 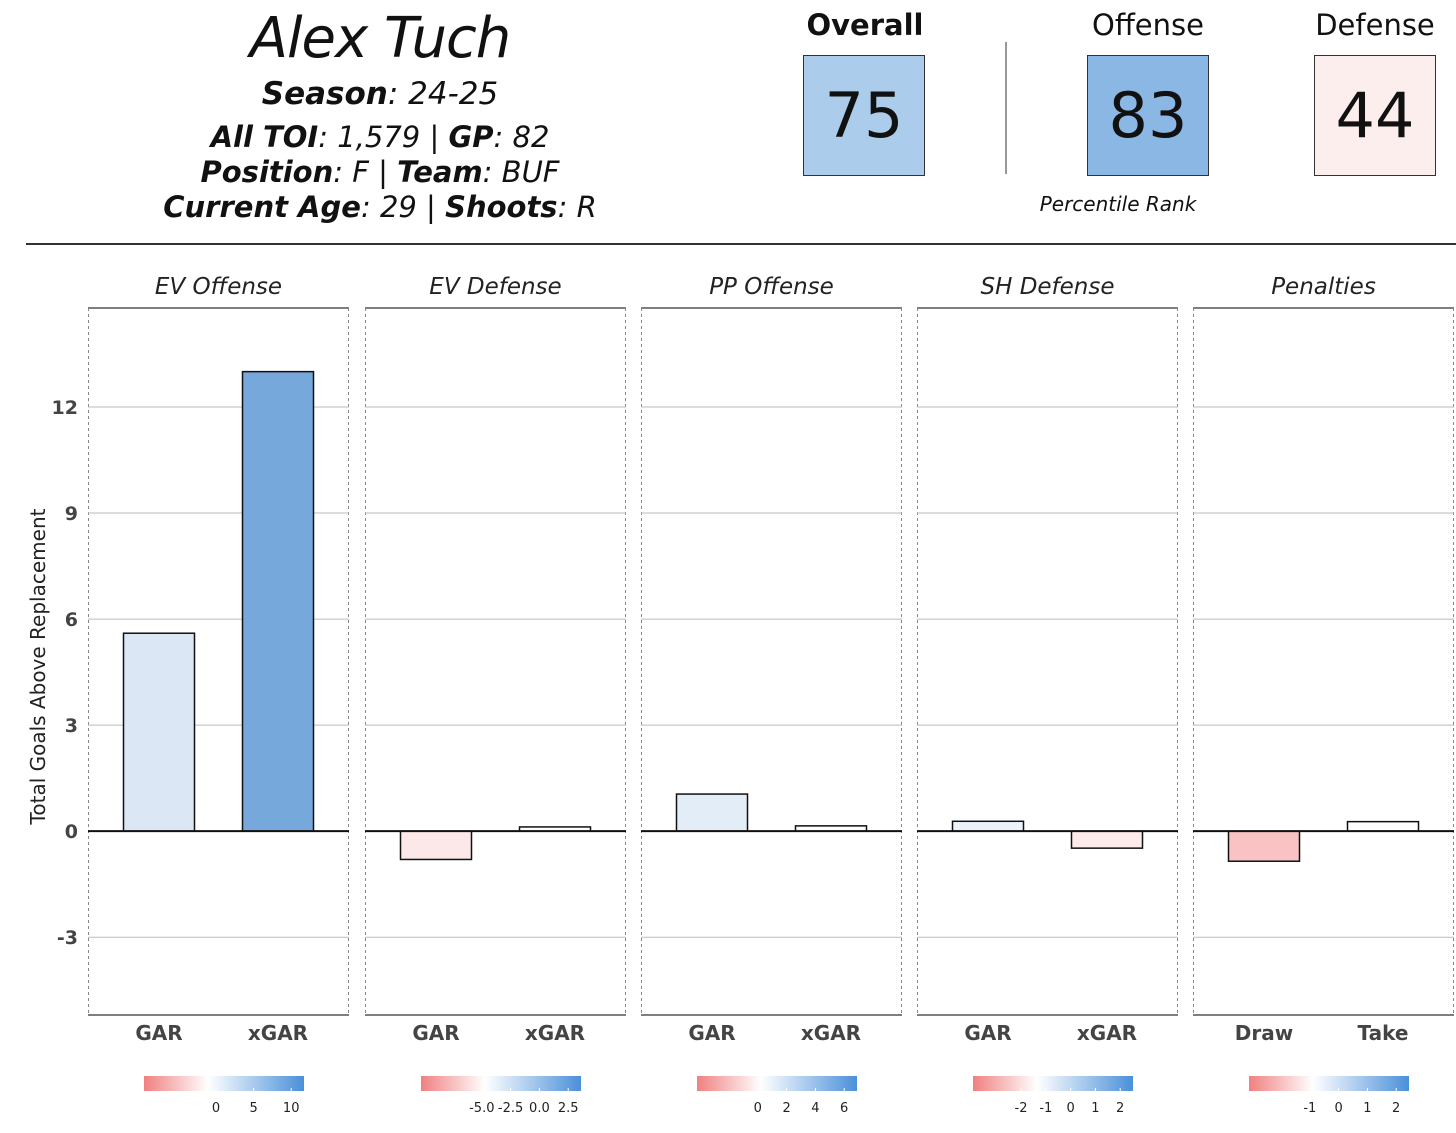 What do you see at coordinates (264, 137) in the screenshot?
I see `toi-label: All TOI` at bounding box center [264, 137].